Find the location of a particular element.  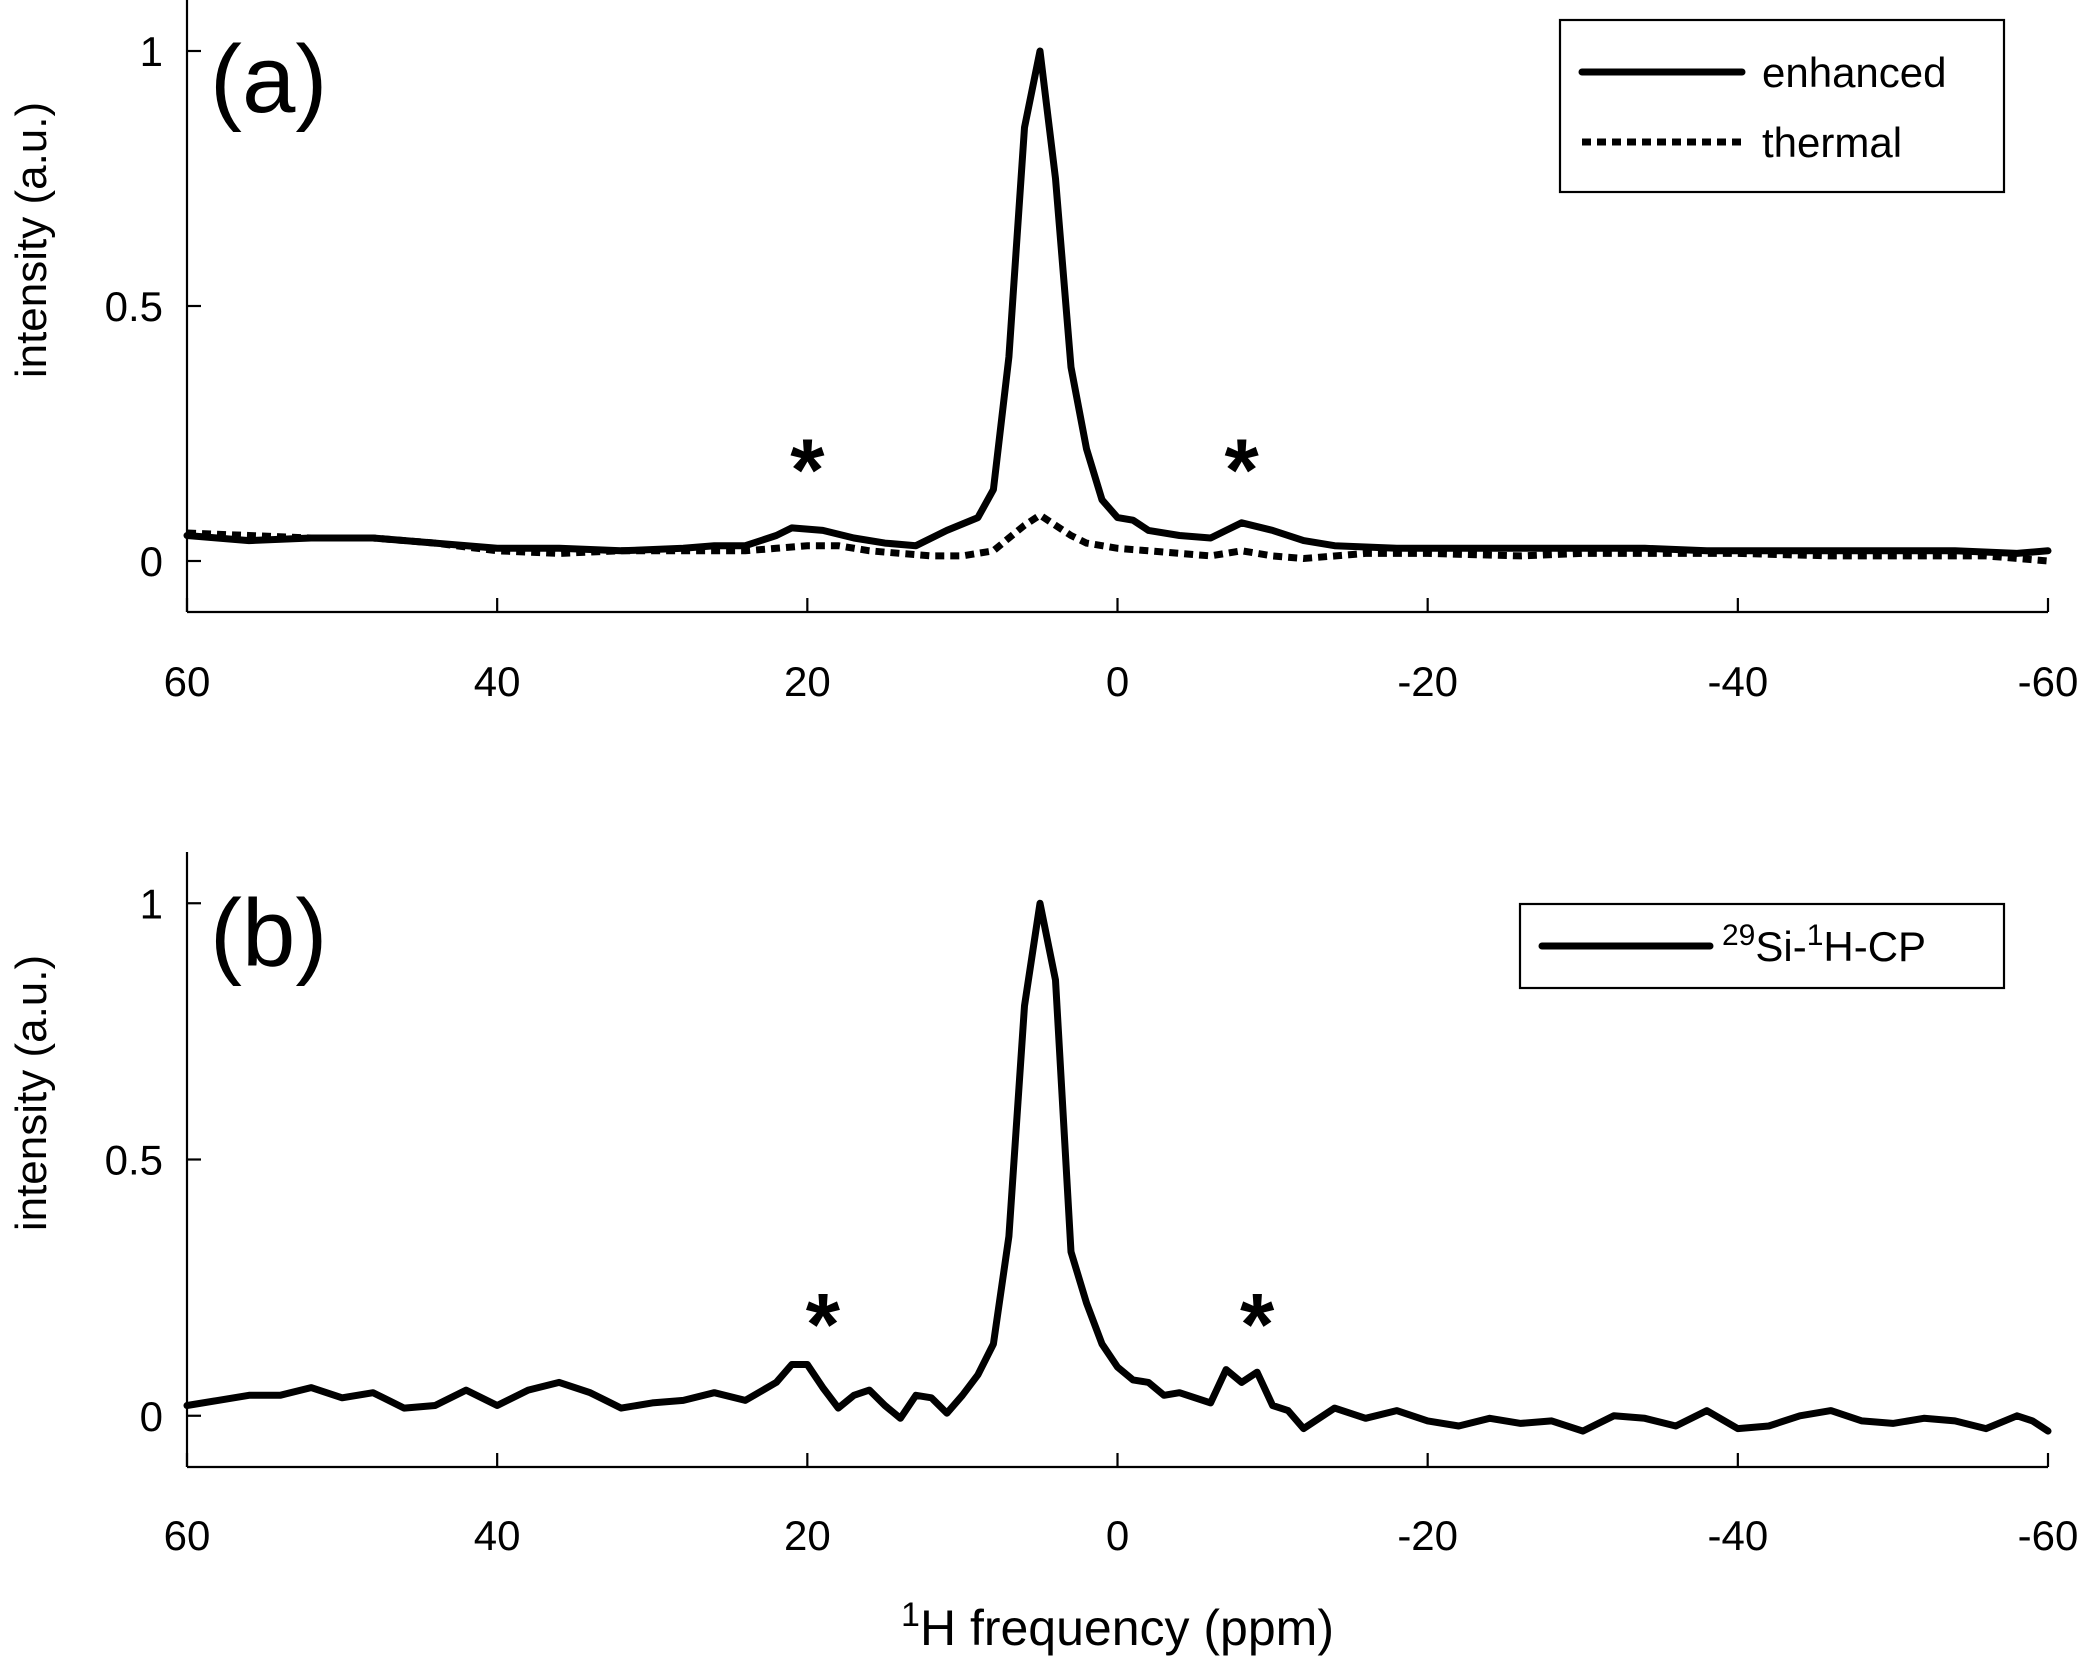

legend: enhanced thermal is located at coordinates (1782, 106).